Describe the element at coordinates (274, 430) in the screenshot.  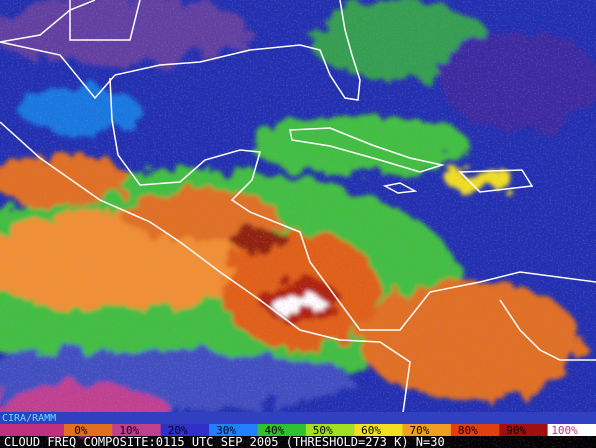
I see `legend-label: 40%` at that location.